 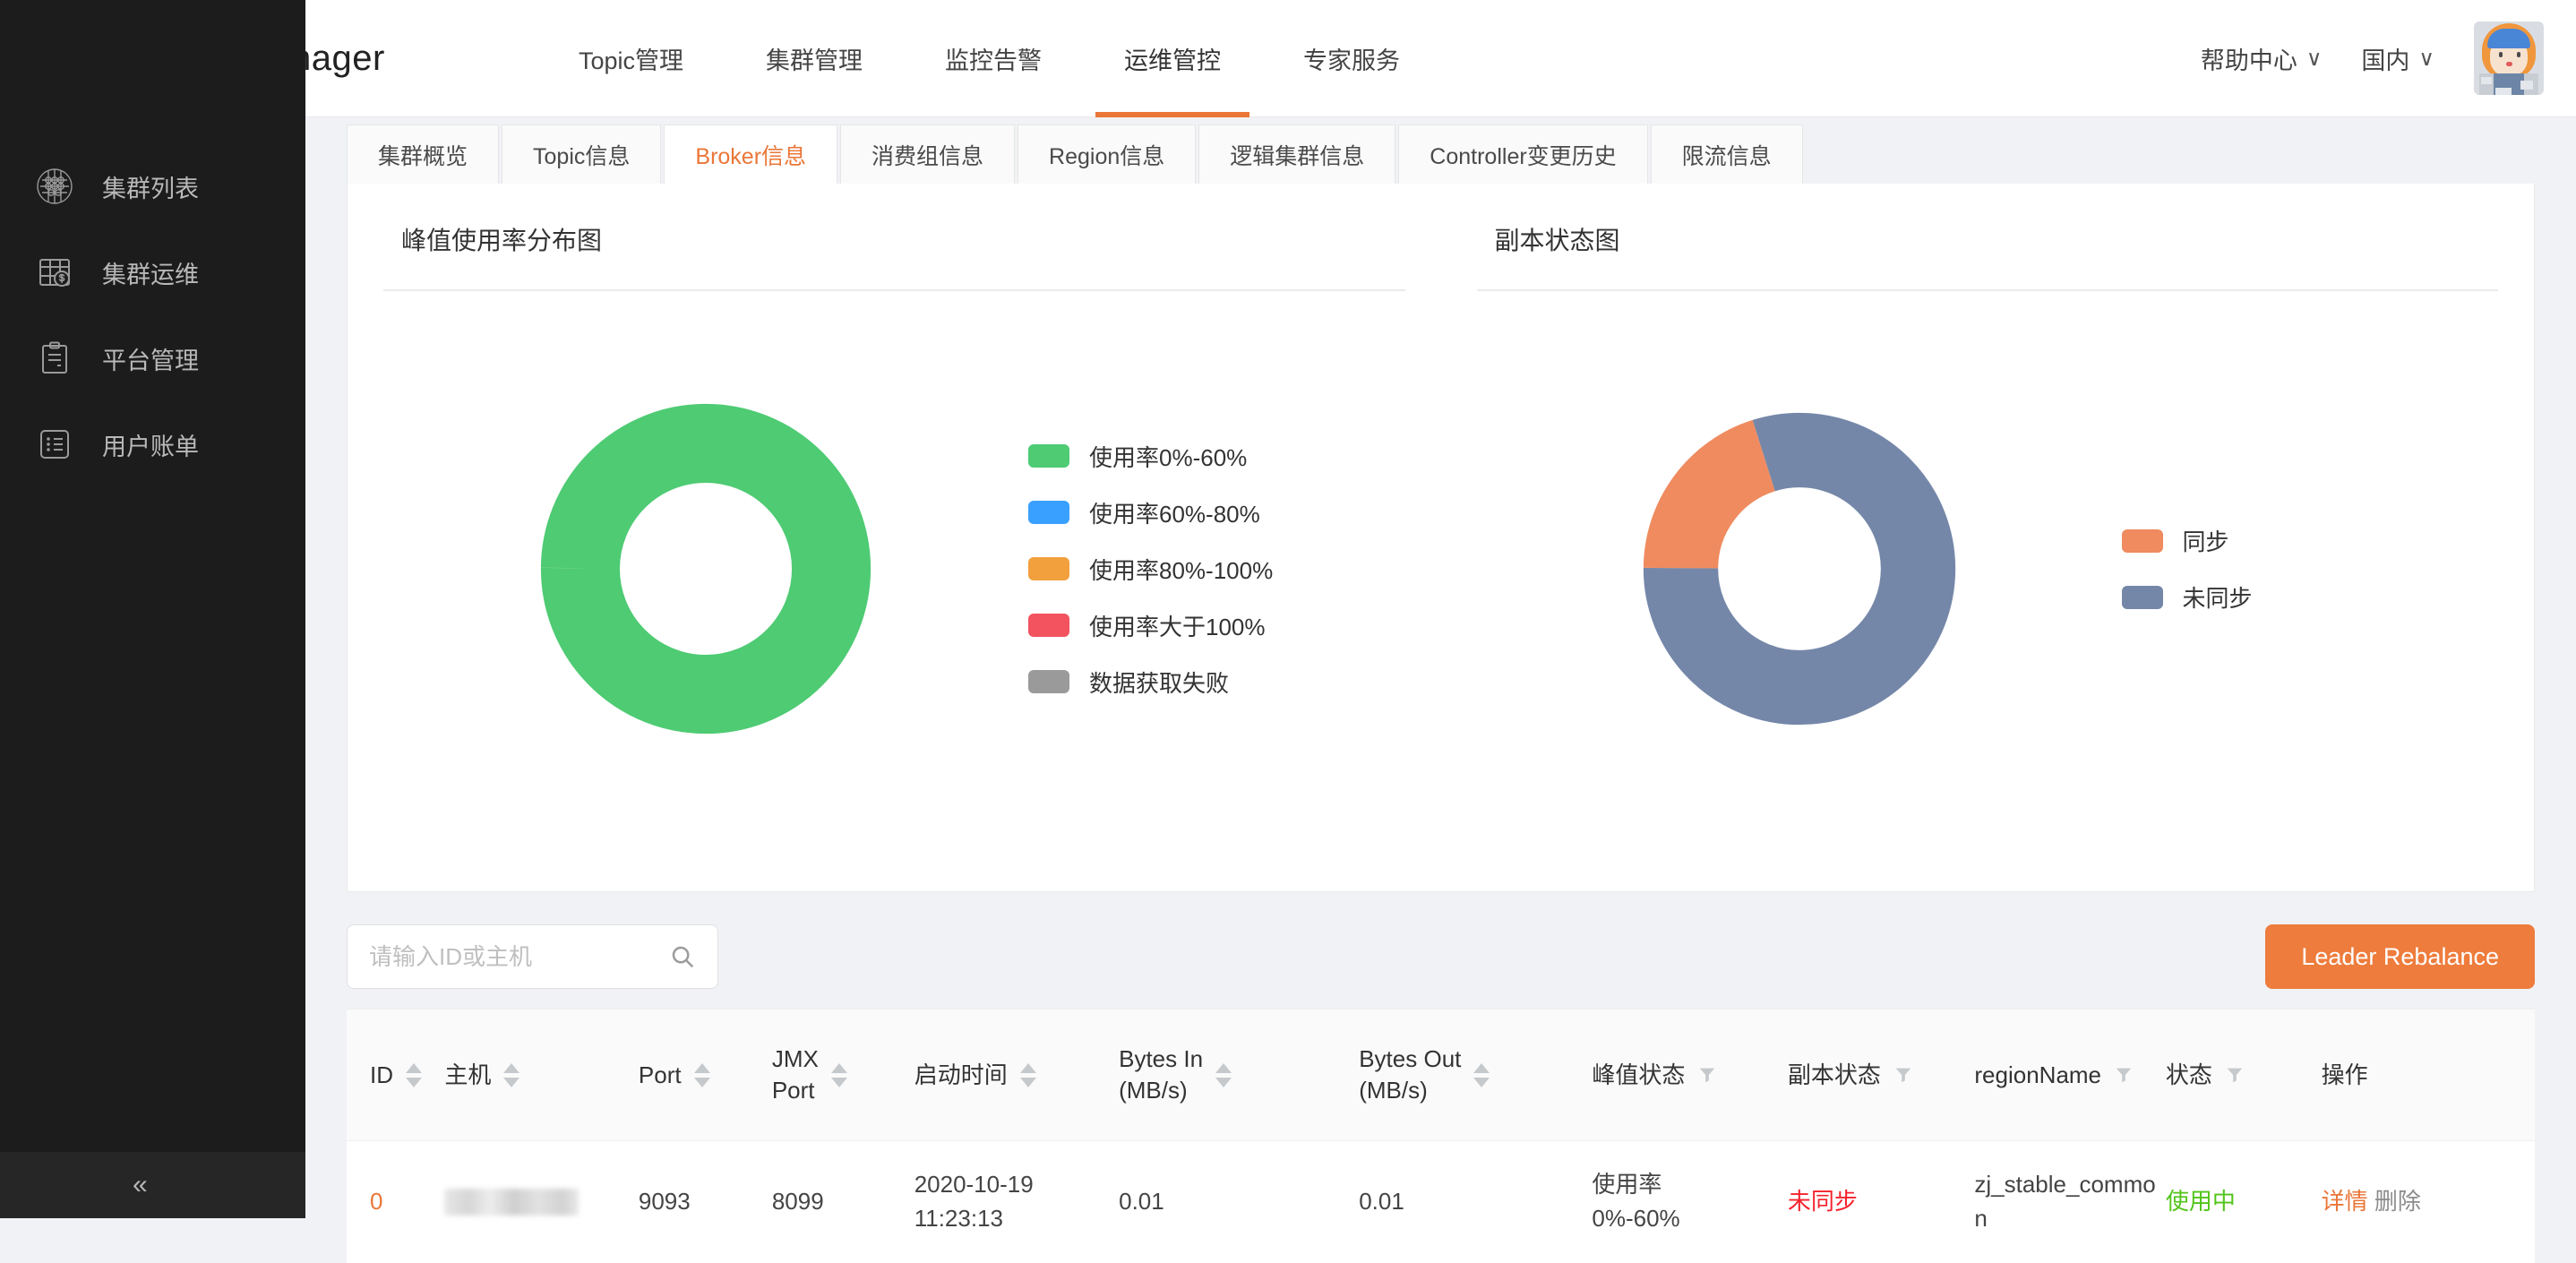 I want to click on tab-cluster-overview: 集群概览, so click(x=423, y=154).